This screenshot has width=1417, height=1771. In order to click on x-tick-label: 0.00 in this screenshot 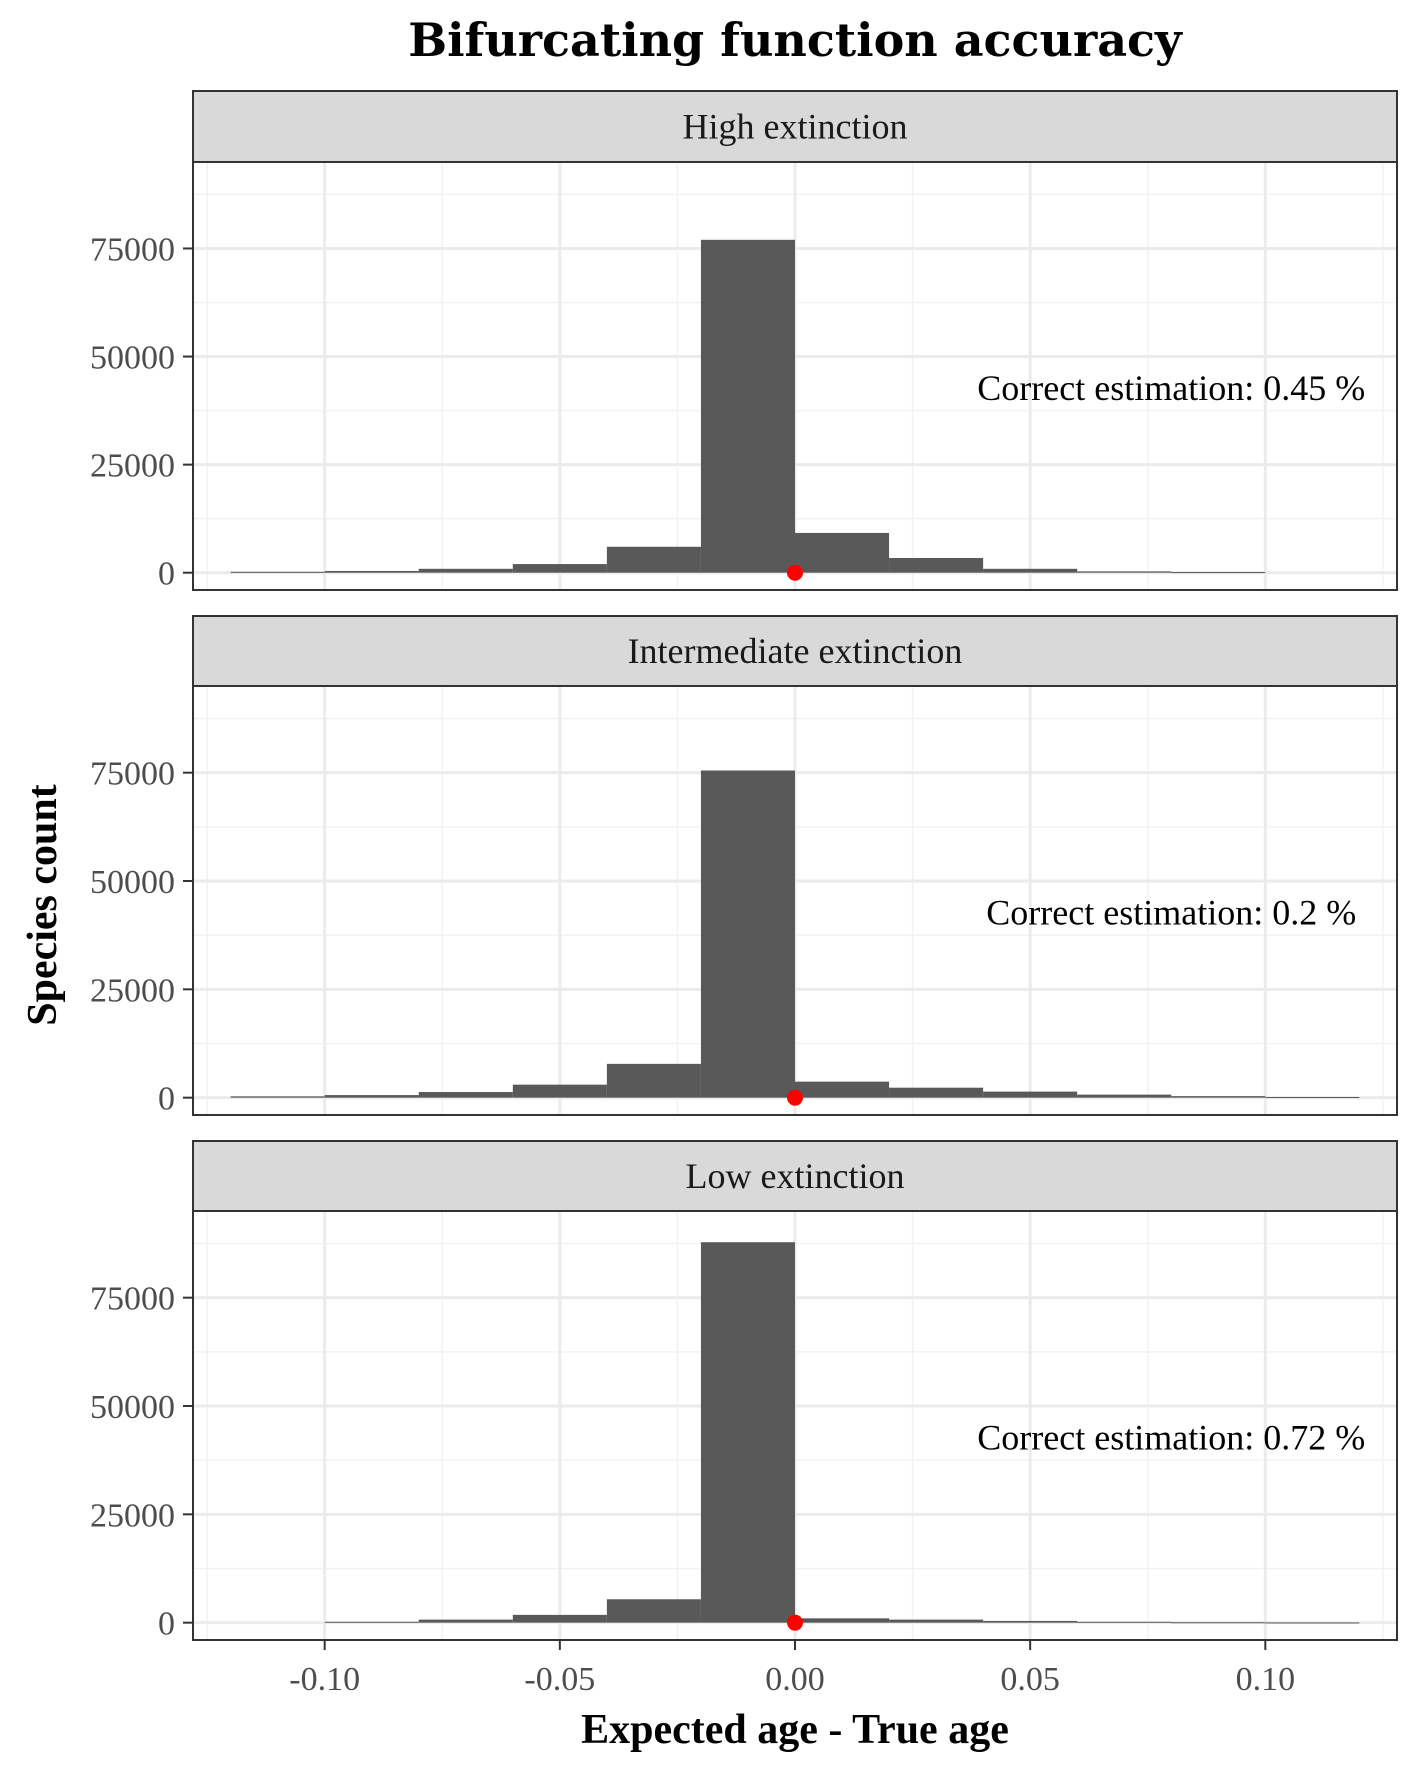, I will do `click(795, 1679)`.